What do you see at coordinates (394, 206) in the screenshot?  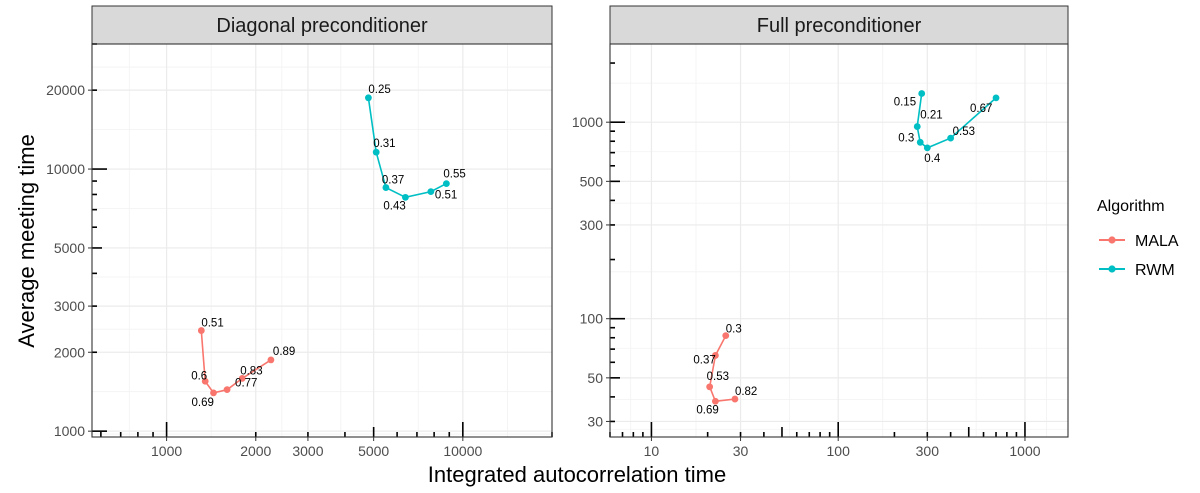 I see `data-label: 0.43` at bounding box center [394, 206].